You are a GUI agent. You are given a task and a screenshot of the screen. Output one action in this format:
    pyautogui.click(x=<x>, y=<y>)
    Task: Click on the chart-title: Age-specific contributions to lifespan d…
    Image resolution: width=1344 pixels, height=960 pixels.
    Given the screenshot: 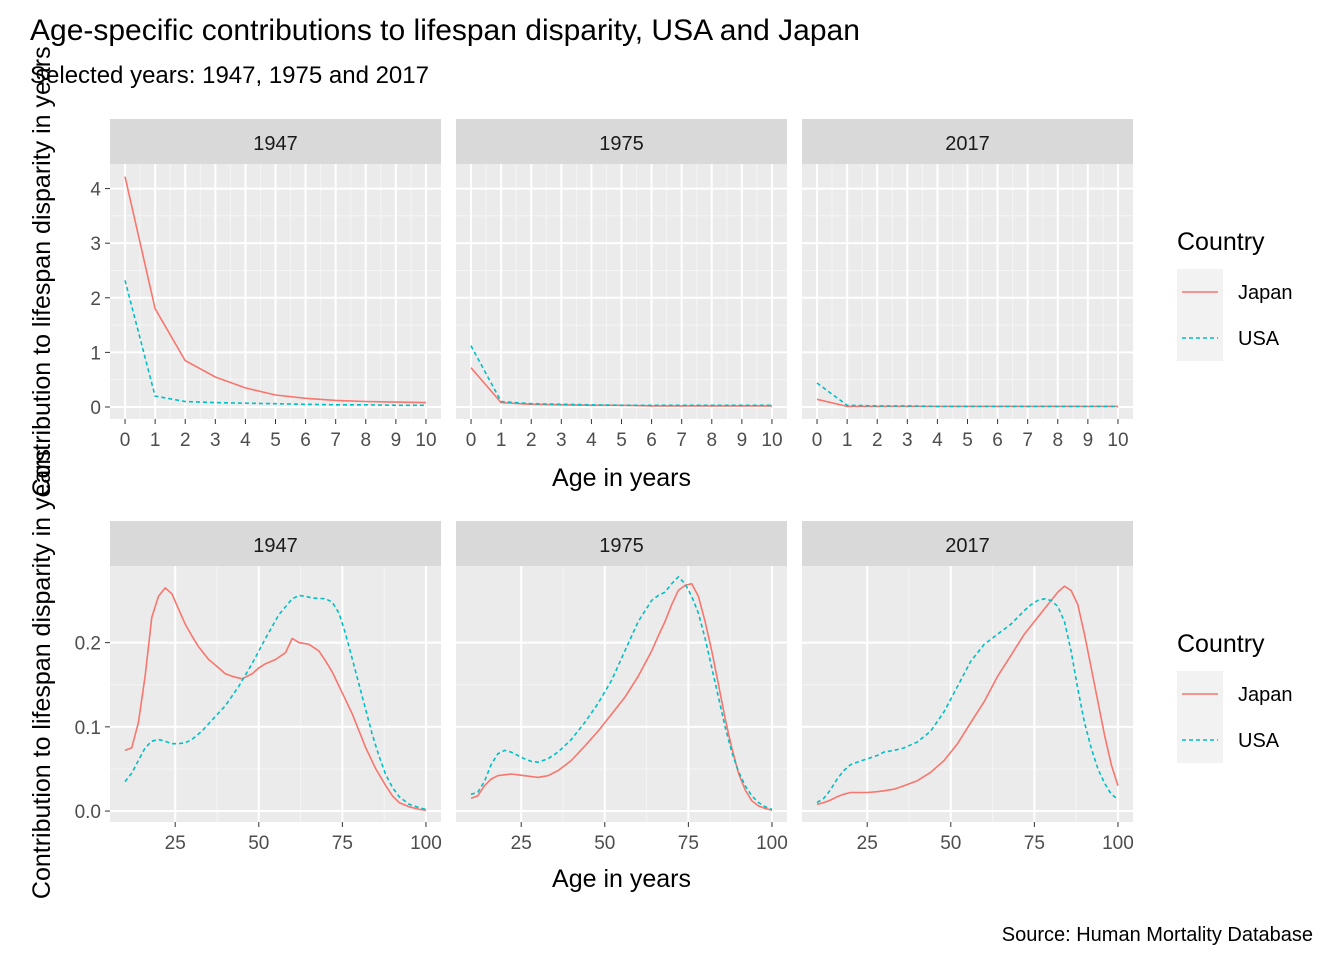 What is the action you would take?
    pyautogui.click(x=445, y=30)
    